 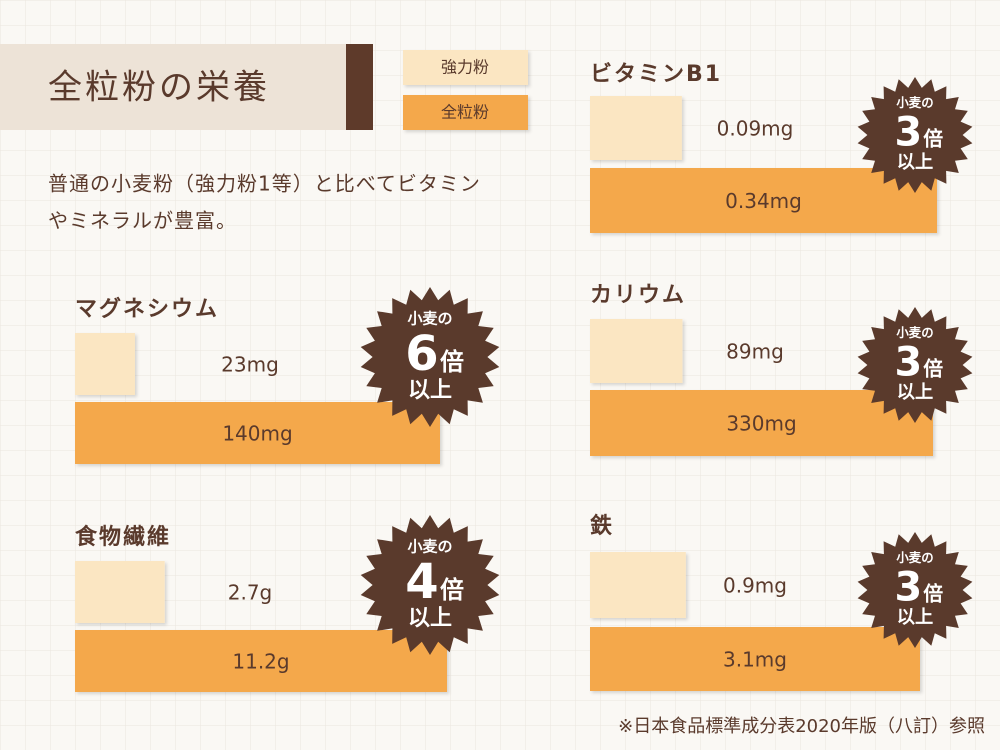 I want to click on legend-label: 強力粉, so click(x=465, y=67).